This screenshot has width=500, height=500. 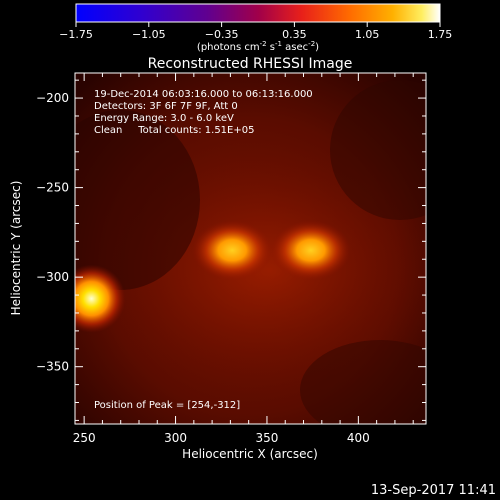 What do you see at coordinates (250, 64) in the screenshot?
I see `chart-title: Reconstructed RHESSI Image` at bounding box center [250, 64].